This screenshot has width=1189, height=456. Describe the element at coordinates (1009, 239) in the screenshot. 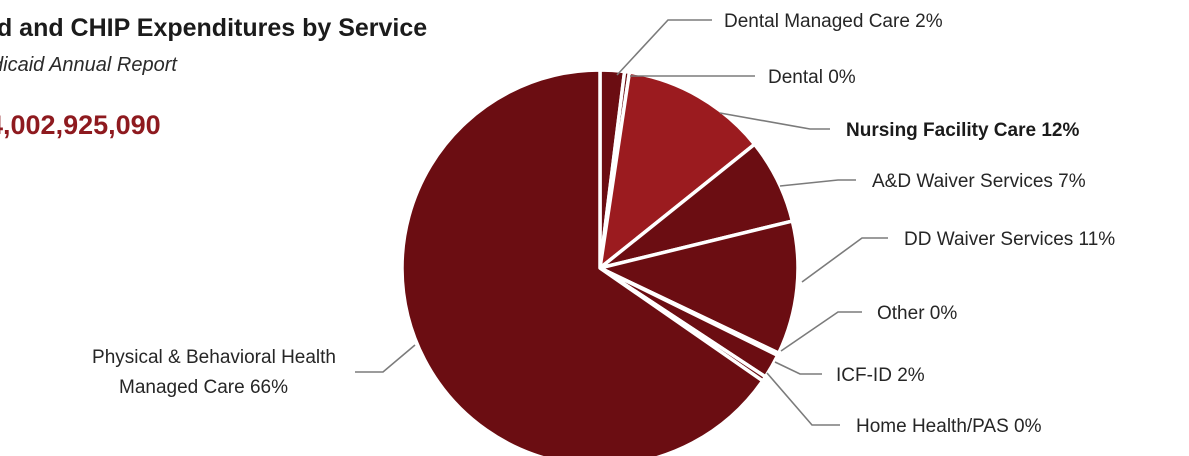

I see `slice-label-dd-waiver: DD Waiver Services 11%` at that location.